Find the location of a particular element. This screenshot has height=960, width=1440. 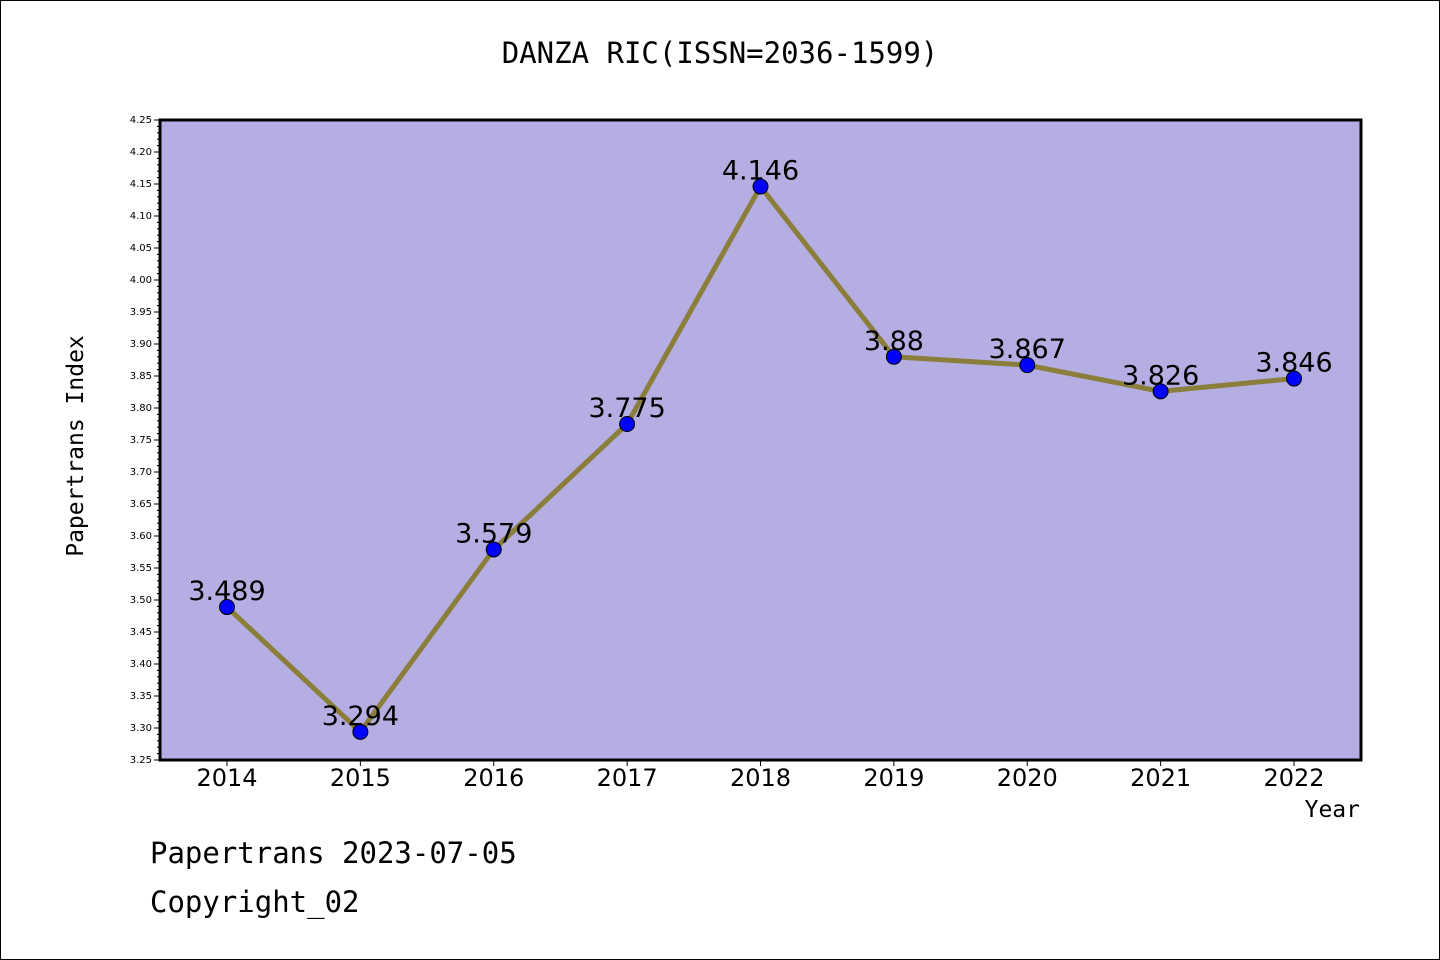

y-tick-label: 3.85 is located at coordinates (141, 376).